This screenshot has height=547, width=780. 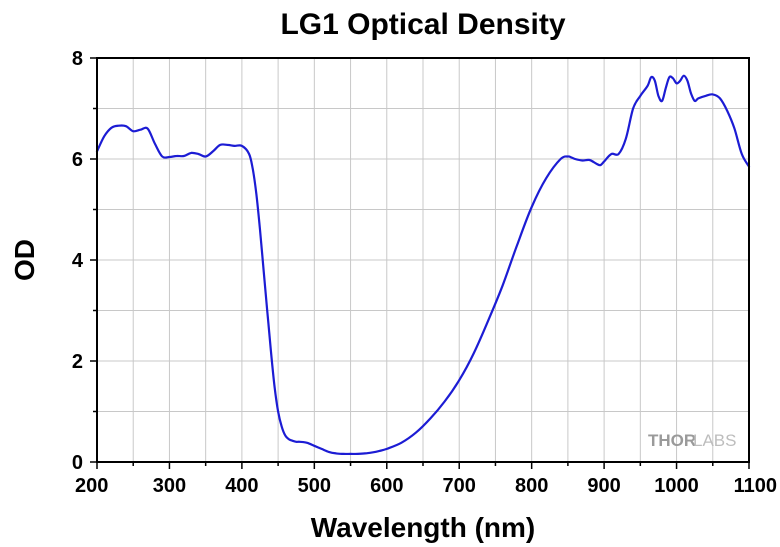 I want to click on y-tick-label: 8, so click(x=77, y=59).